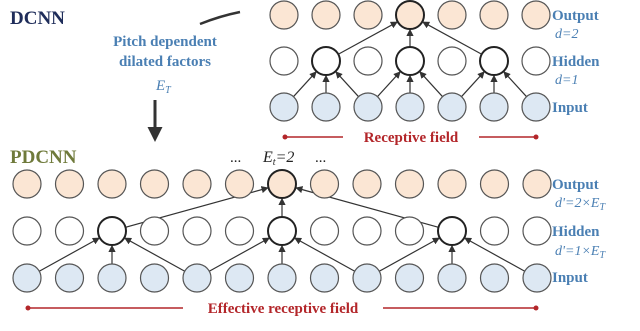 The image size is (640, 331). I want to click on pdcnn-output-dilation: d'=2×ET, so click(580, 204).